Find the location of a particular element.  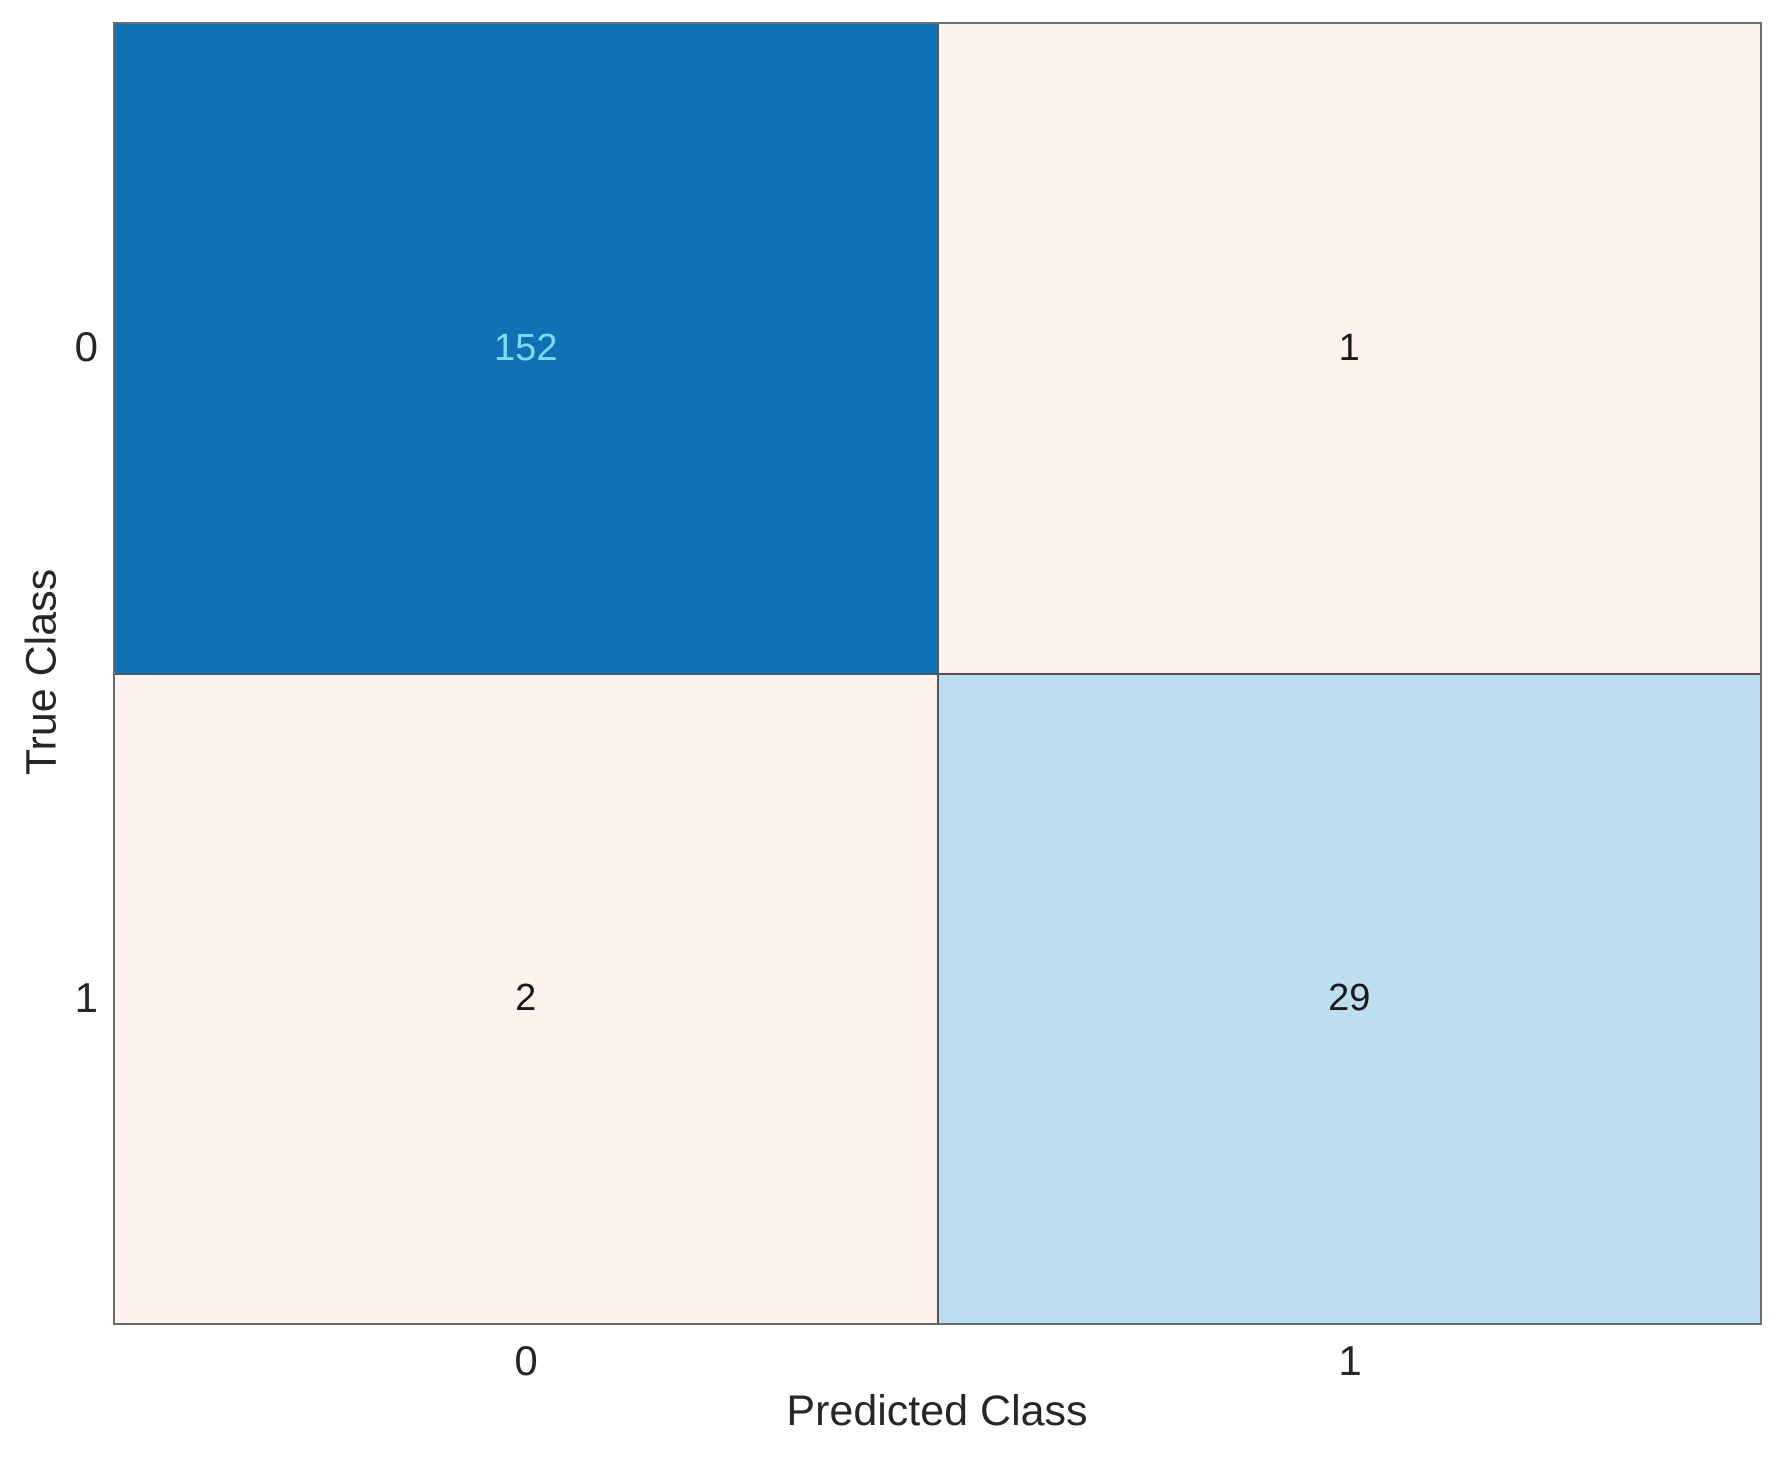

y-tick-label-0: 0 is located at coordinates (86, 346).